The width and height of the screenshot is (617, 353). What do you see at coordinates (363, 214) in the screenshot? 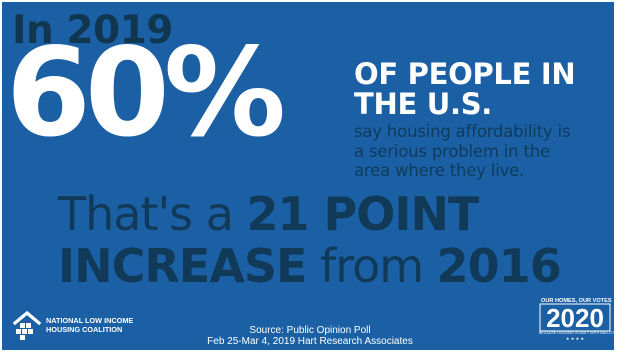
I see `increase-points: 21 POINT` at bounding box center [363, 214].